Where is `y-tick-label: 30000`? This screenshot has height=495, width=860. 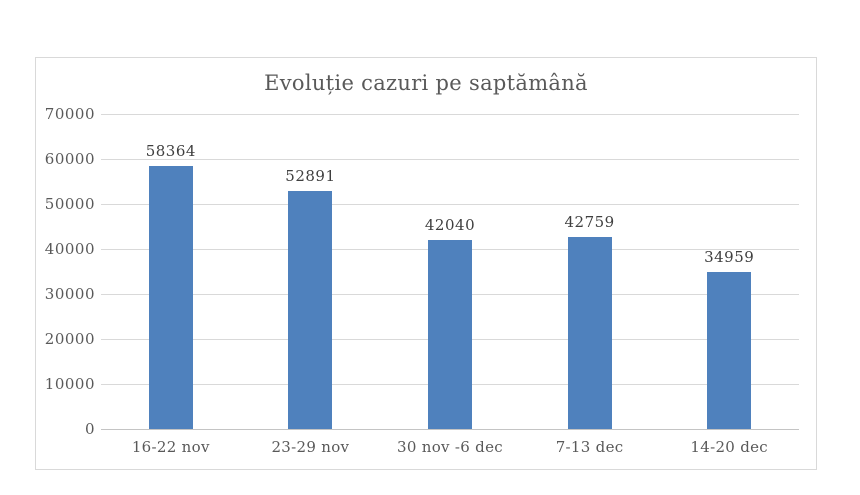
y-tick-label: 30000 is located at coordinates (69, 294).